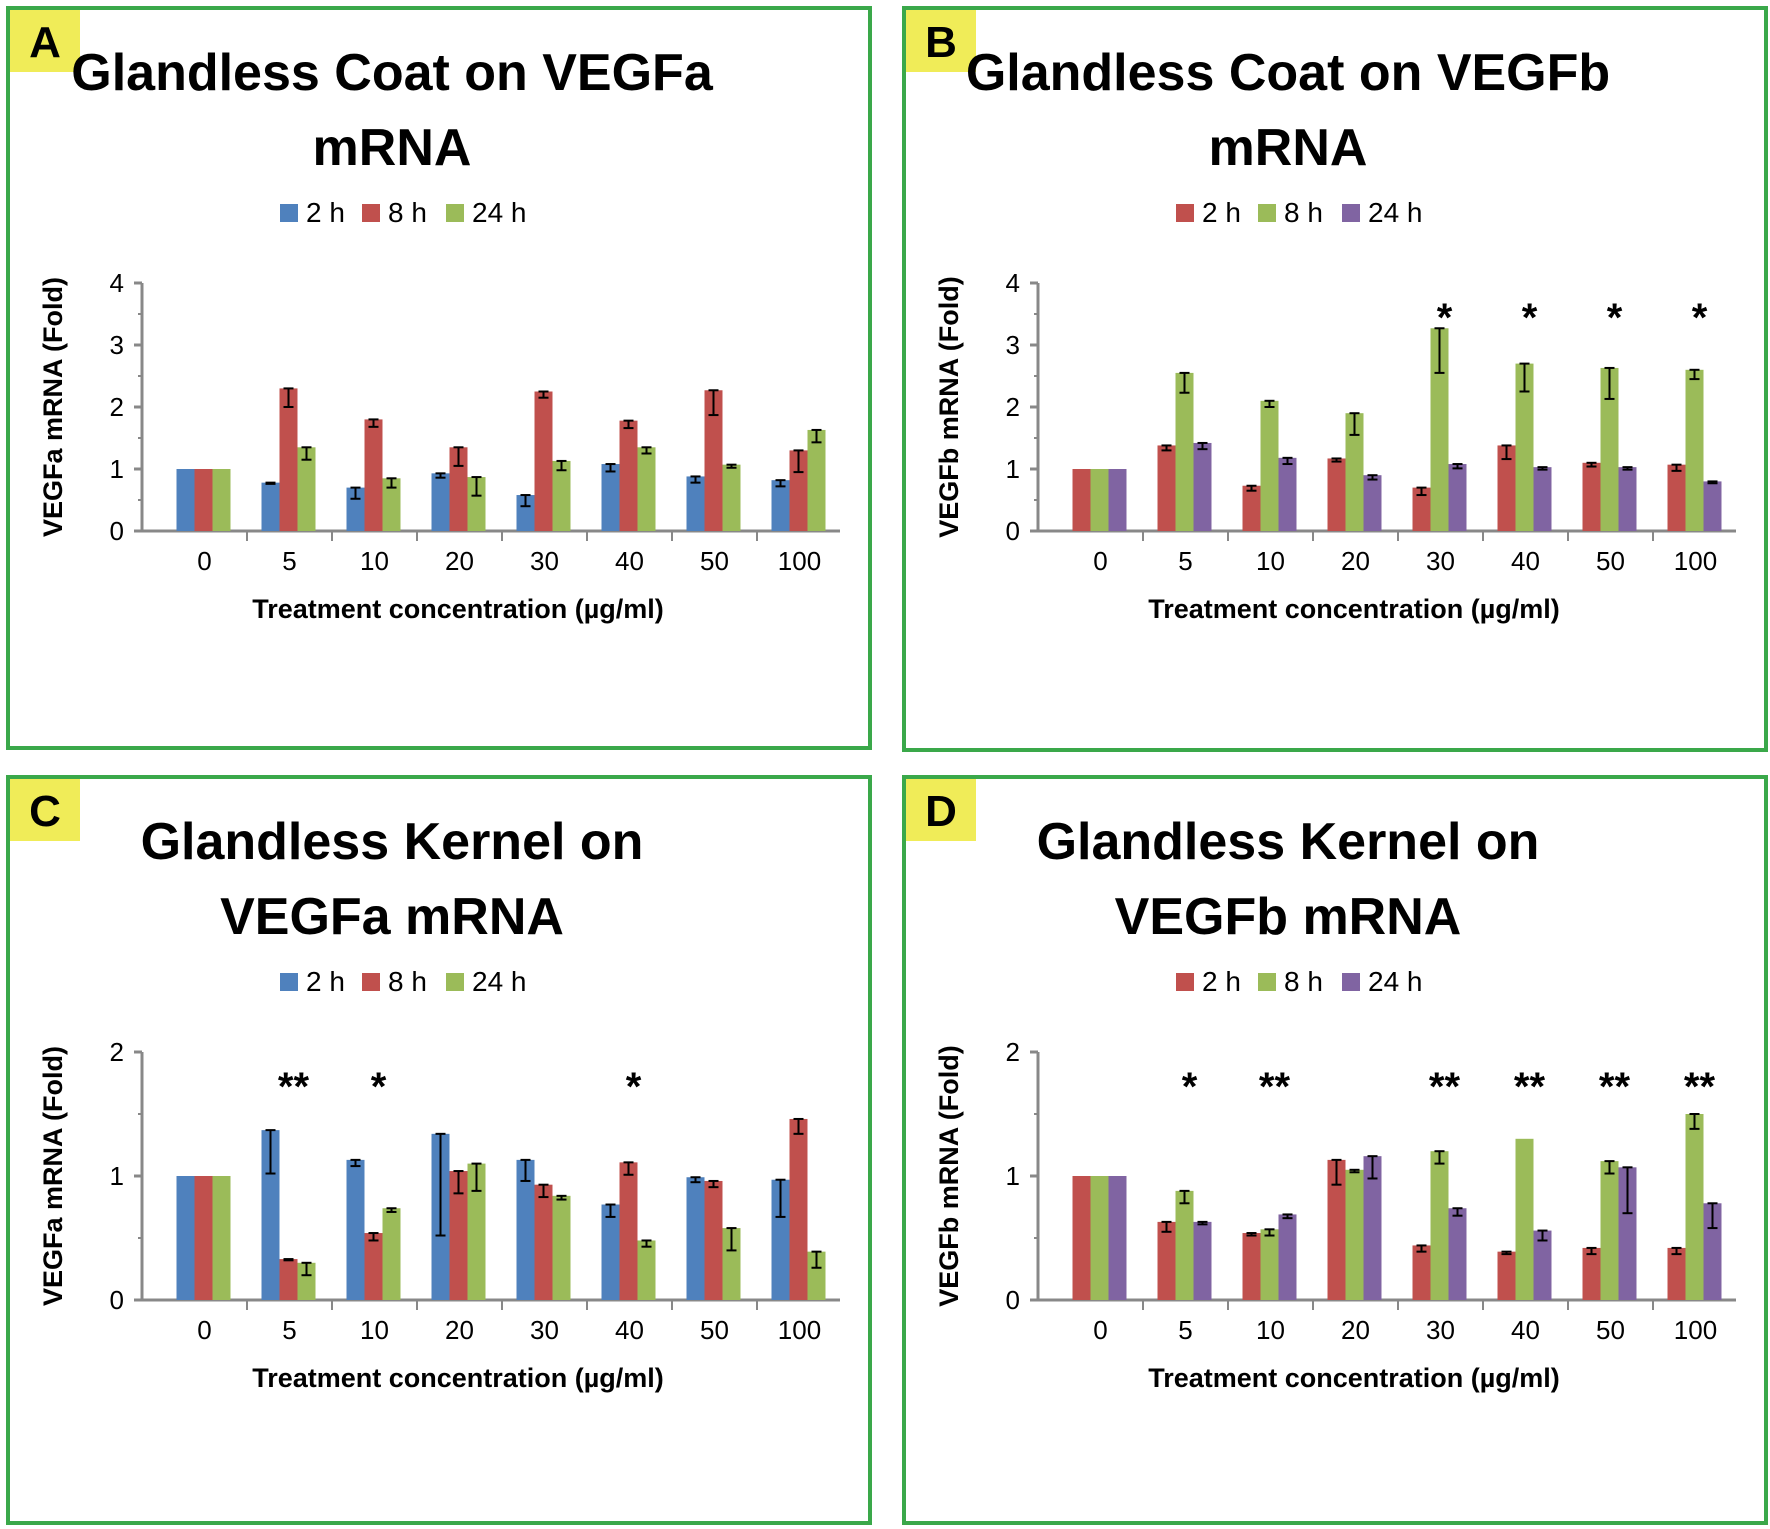 The width and height of the screenshot is (1770, 1529). What do you see at coordinates (53, 407) in the screenshot?
I see `y-axis-label: VEGFa mRNA (Fold)` at bounding box center [53, 407].